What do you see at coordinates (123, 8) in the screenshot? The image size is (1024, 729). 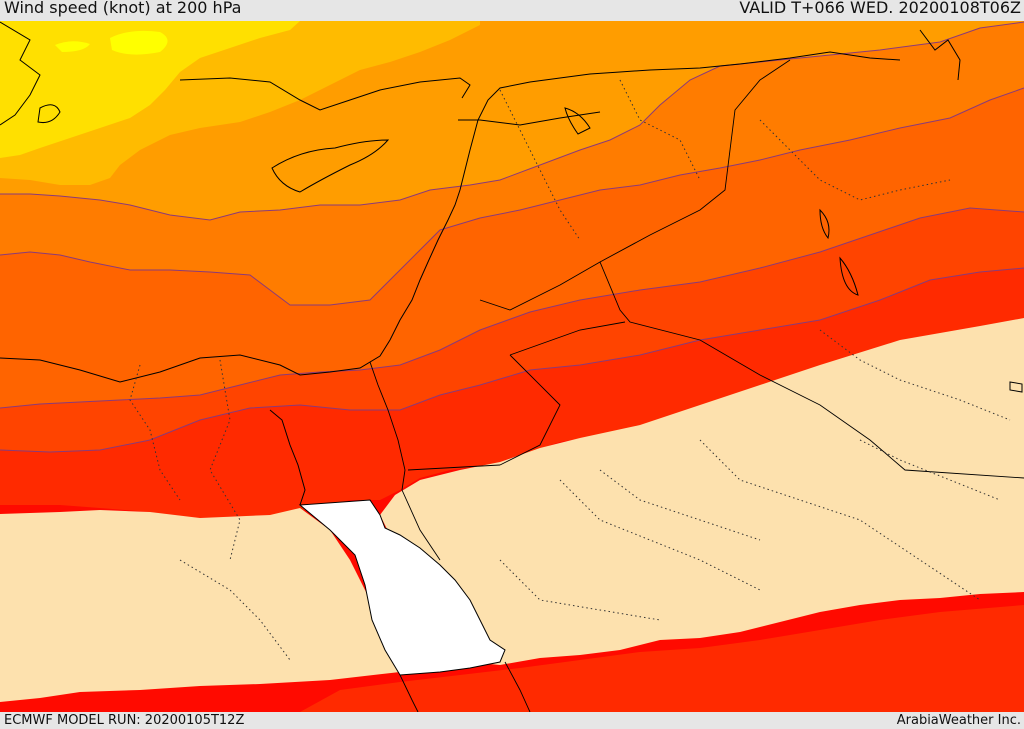 I see `map-title: Wind speed (knot) at 200 hPa` at bounding box center [123, 8].